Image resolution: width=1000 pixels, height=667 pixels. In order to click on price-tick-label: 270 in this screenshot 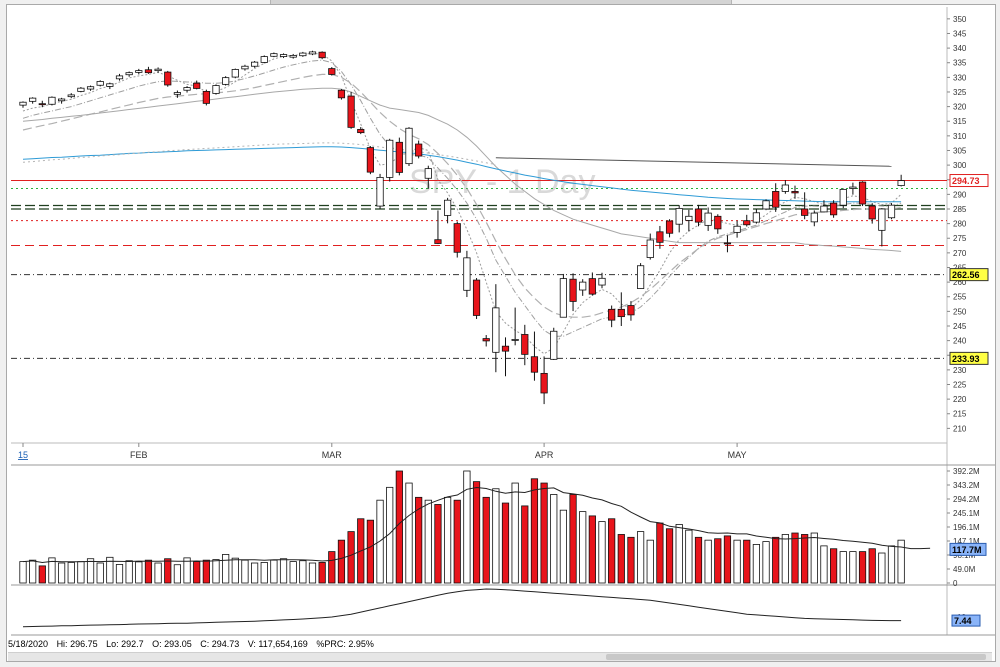, I will do `click(960, 253)`.